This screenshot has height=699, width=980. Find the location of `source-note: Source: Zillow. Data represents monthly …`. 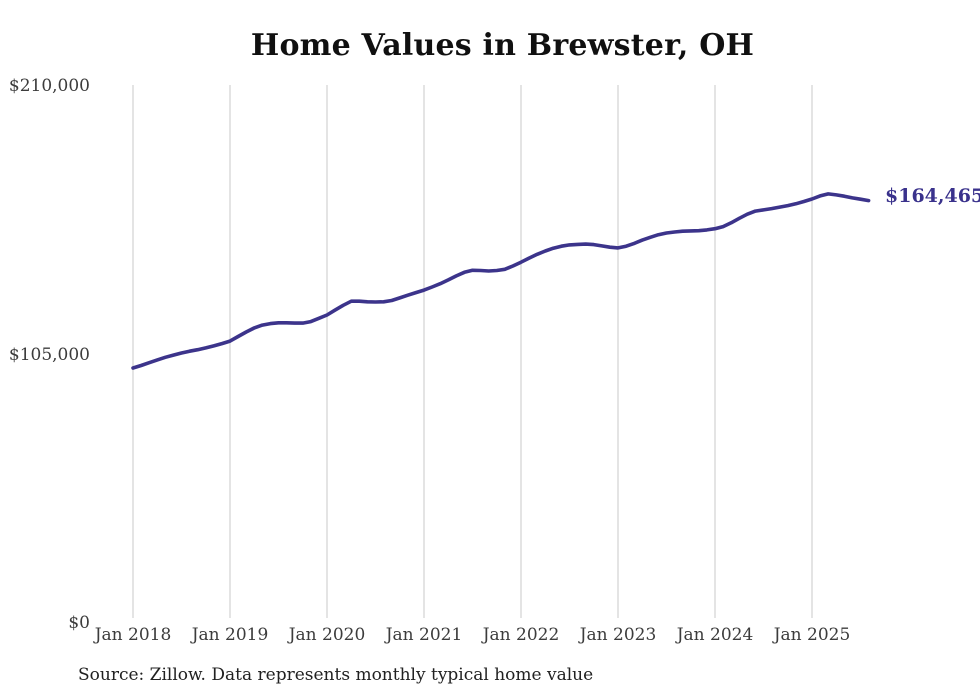

source-note: Source: Zillow. Data represents monthly … is located at coordinates (336, 675).